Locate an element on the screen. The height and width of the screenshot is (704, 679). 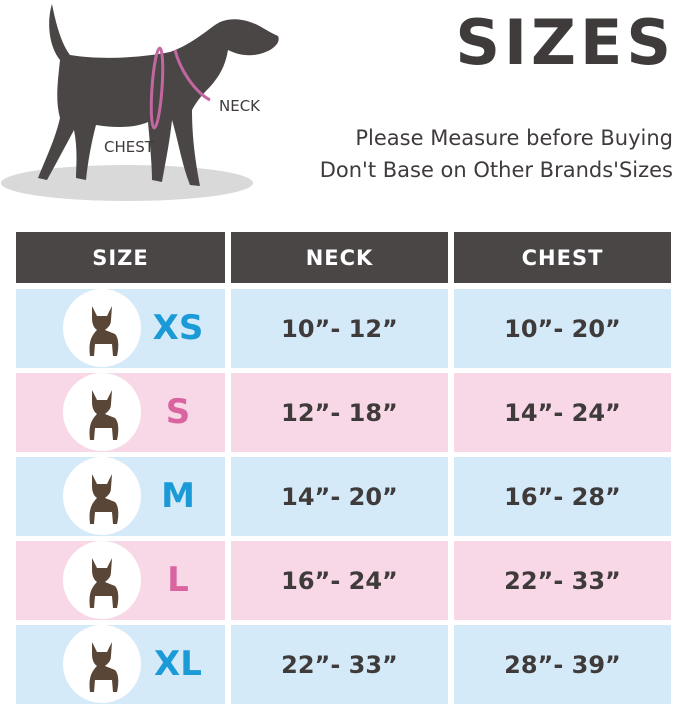
table-row-chest-cell: 22”- 33” is located at coordinates (562, 580).